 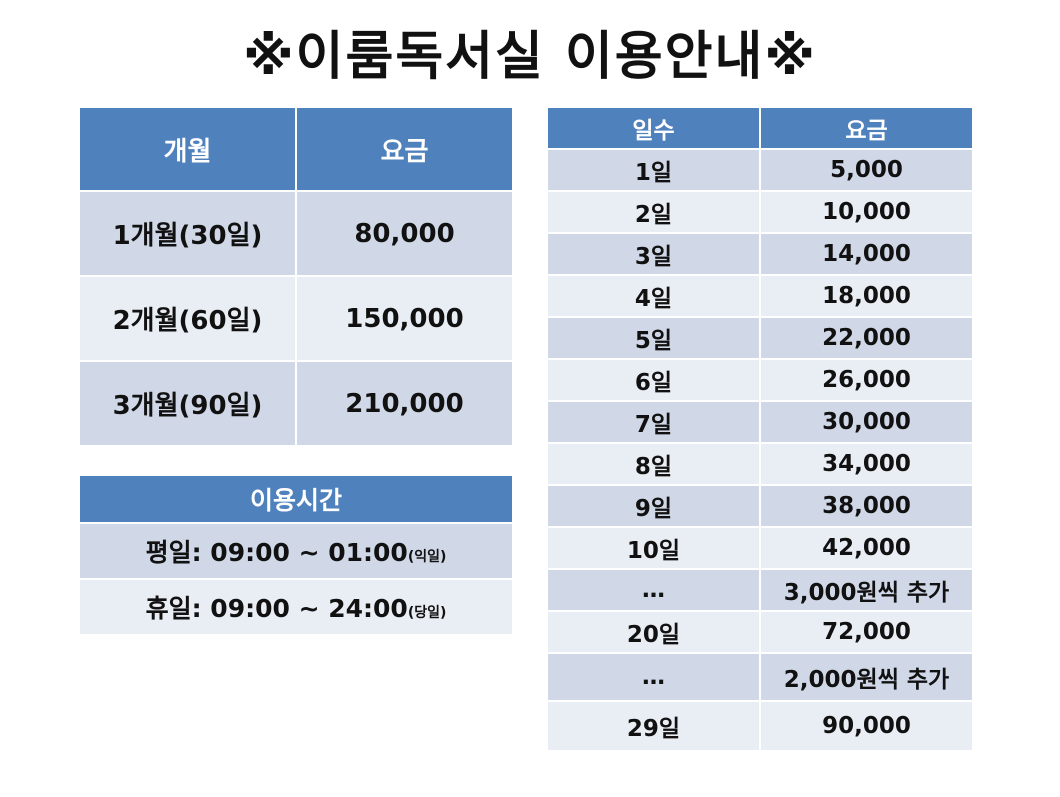 I want to click on table-row: 1개월(30일) 80,000, so click(x=296, y=233).